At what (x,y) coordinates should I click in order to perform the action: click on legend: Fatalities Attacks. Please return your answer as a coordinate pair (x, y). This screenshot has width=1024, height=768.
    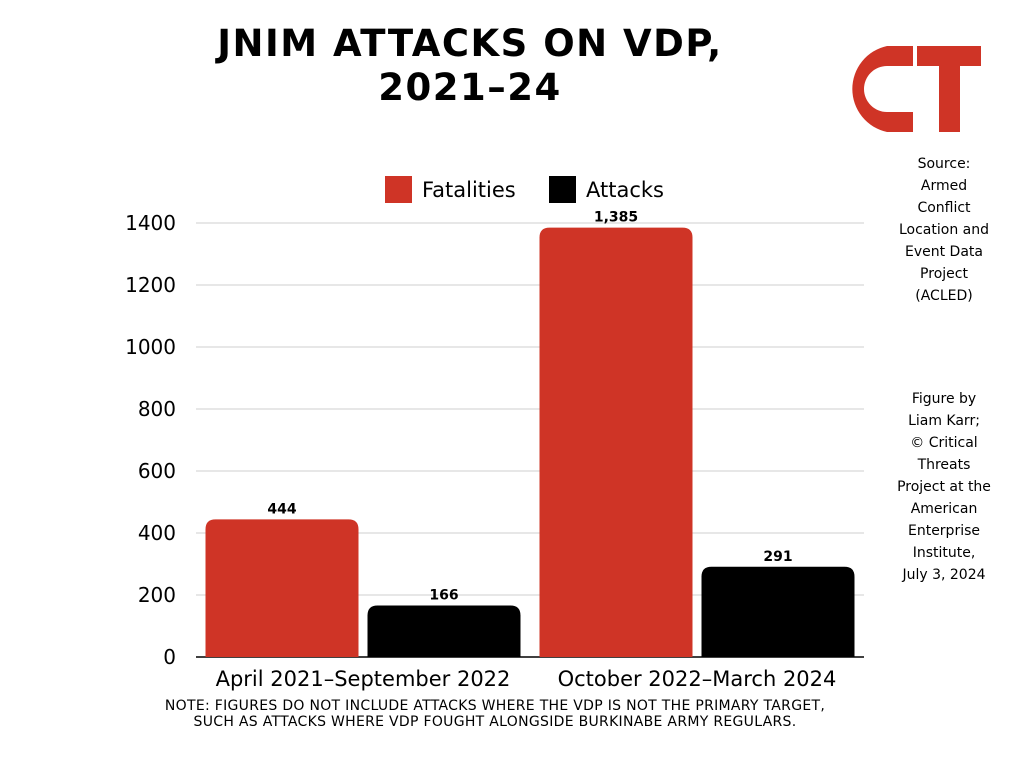
    Looking at the image, I should click on (524, 189).